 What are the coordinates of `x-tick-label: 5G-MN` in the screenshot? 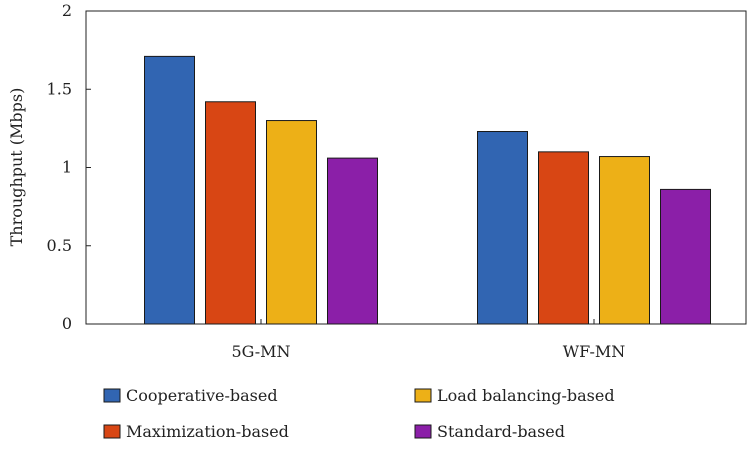 It's located at (260, 351).